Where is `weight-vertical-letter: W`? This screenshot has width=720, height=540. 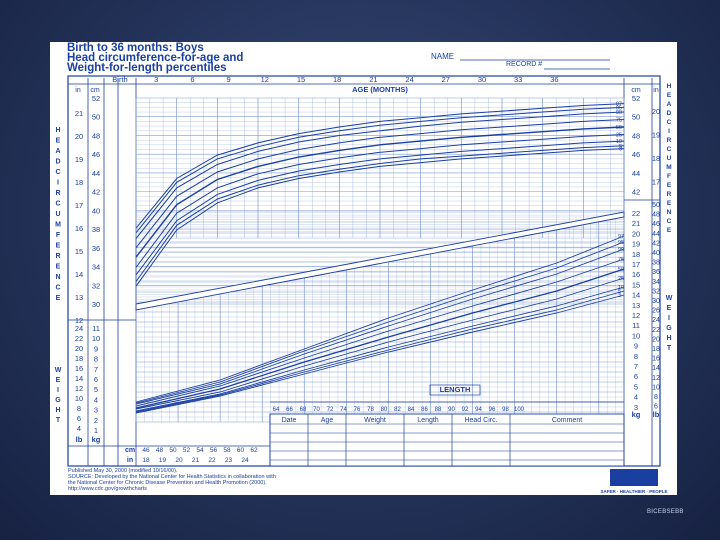 weight-vertical-letter: W is located at coordinates (58, 370).